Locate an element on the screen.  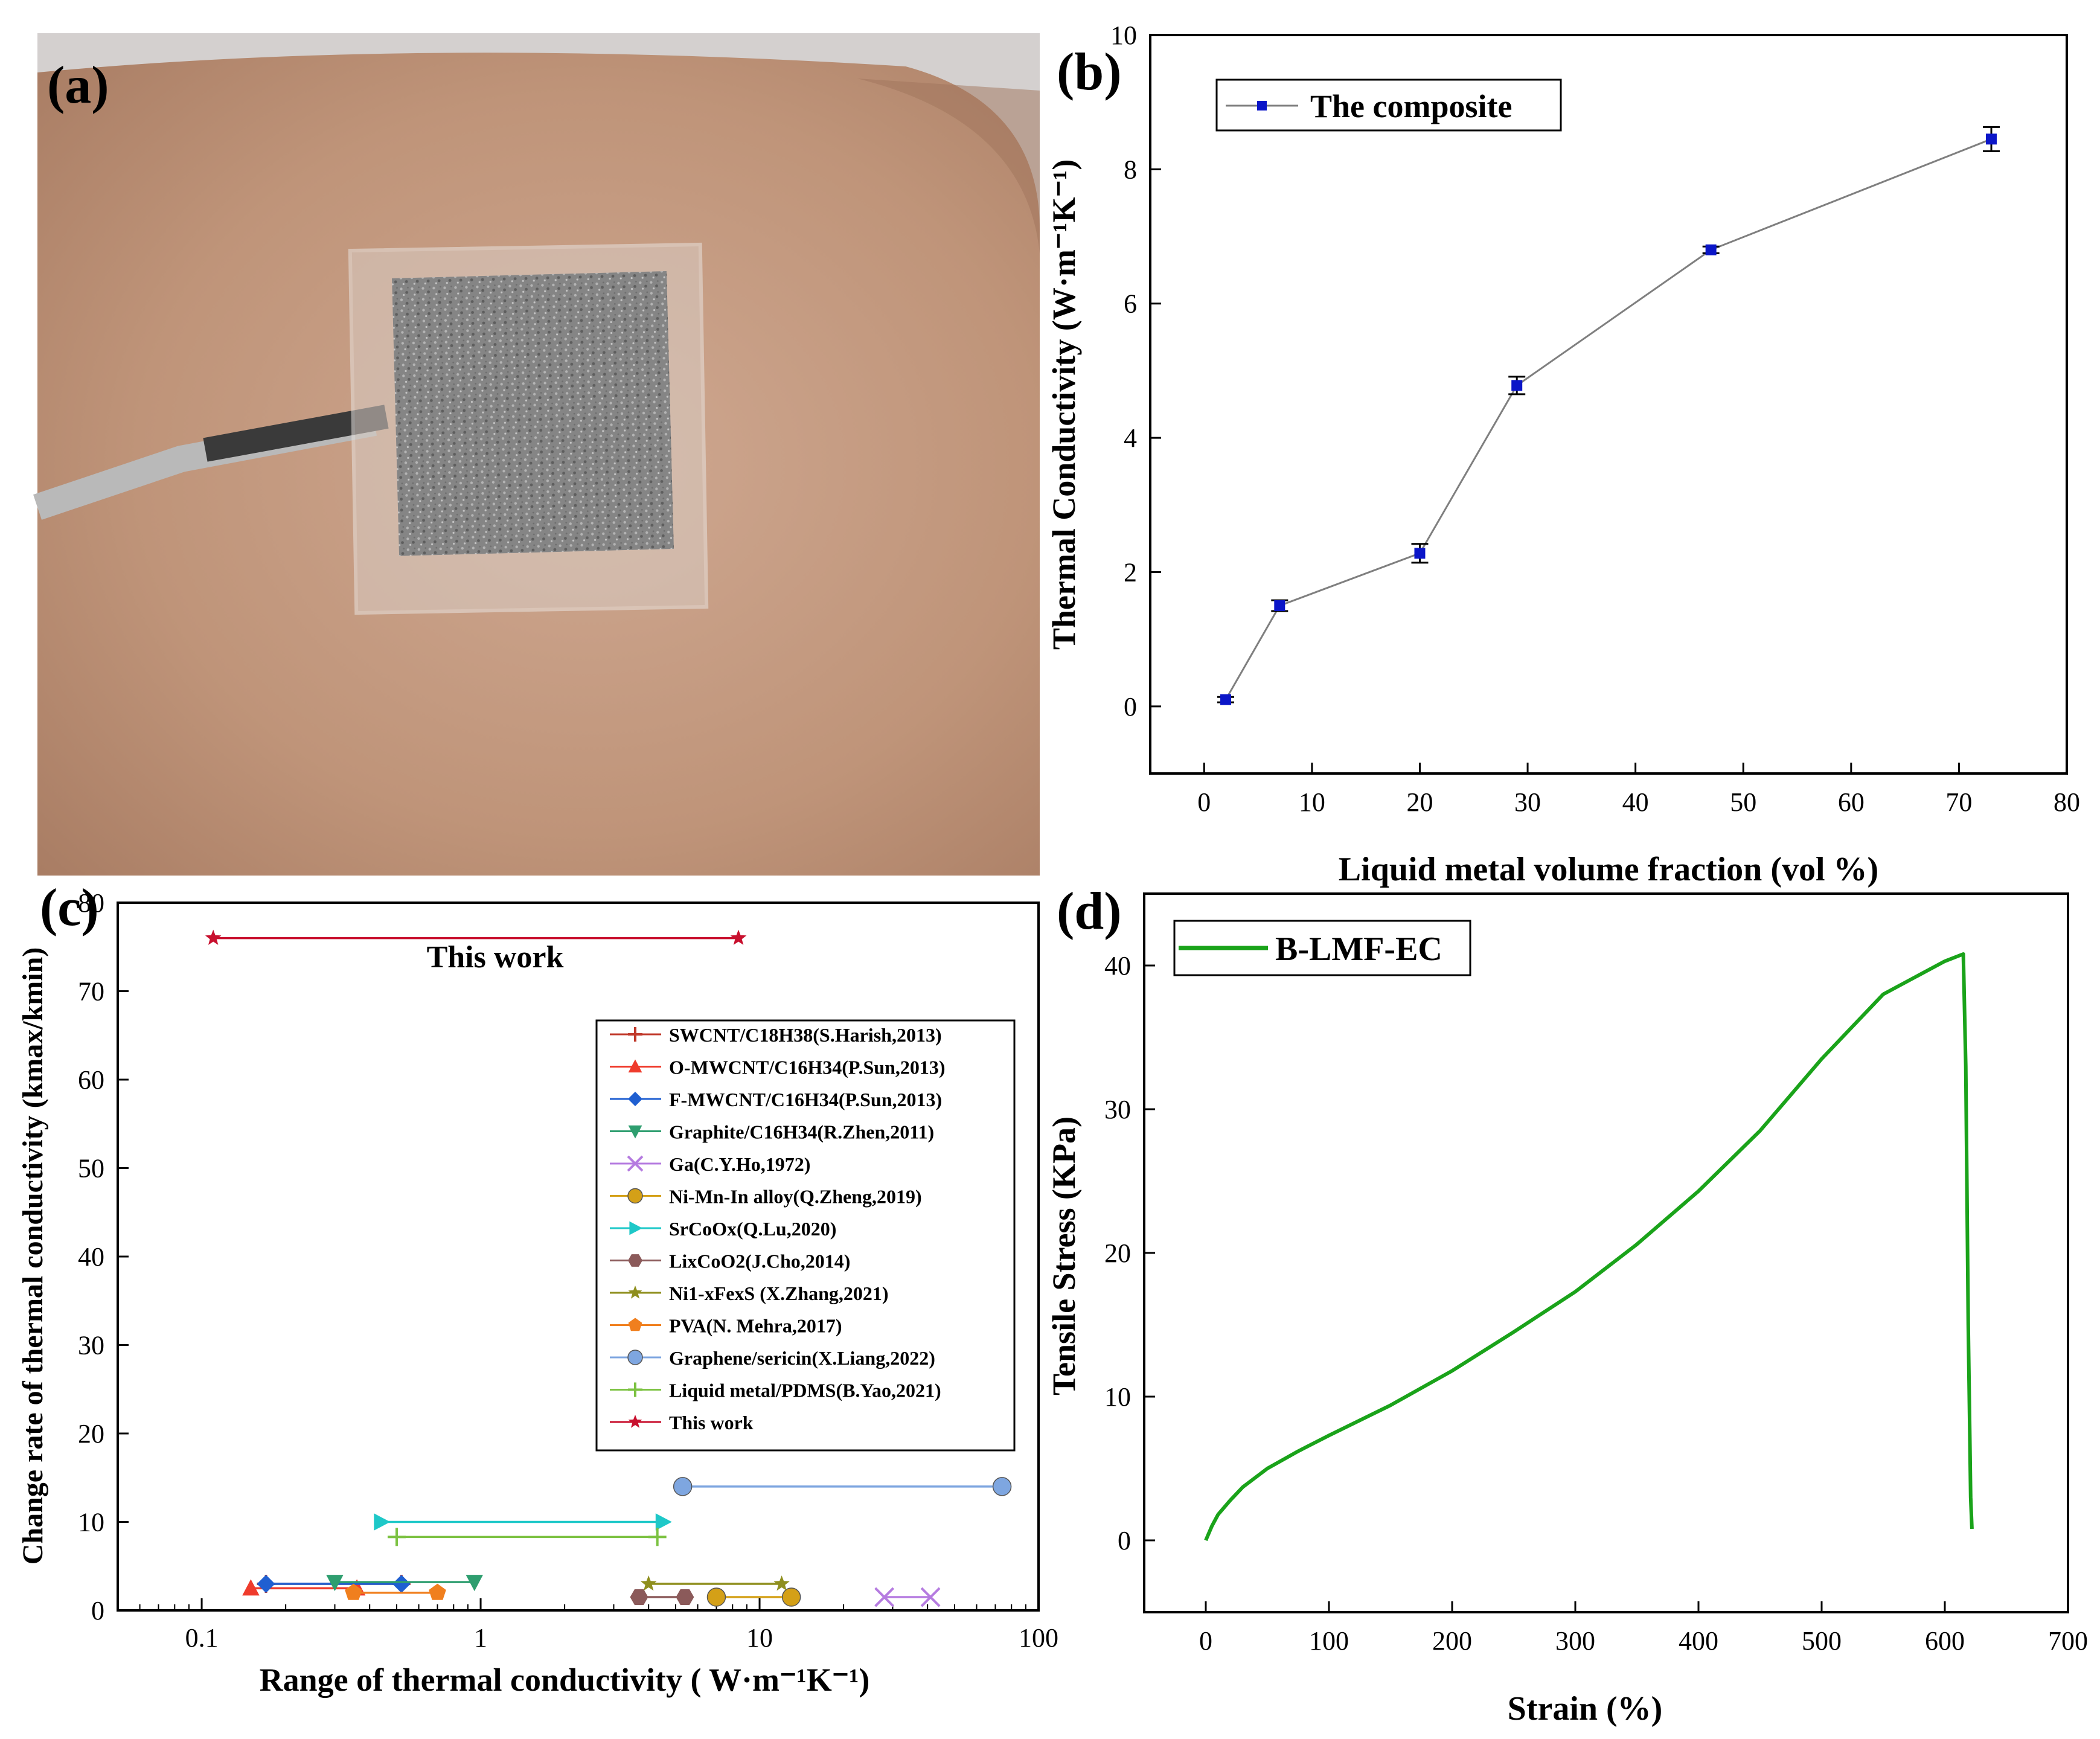
series-pva-n-mehra-2017 is located at coordinates (395, 1591).